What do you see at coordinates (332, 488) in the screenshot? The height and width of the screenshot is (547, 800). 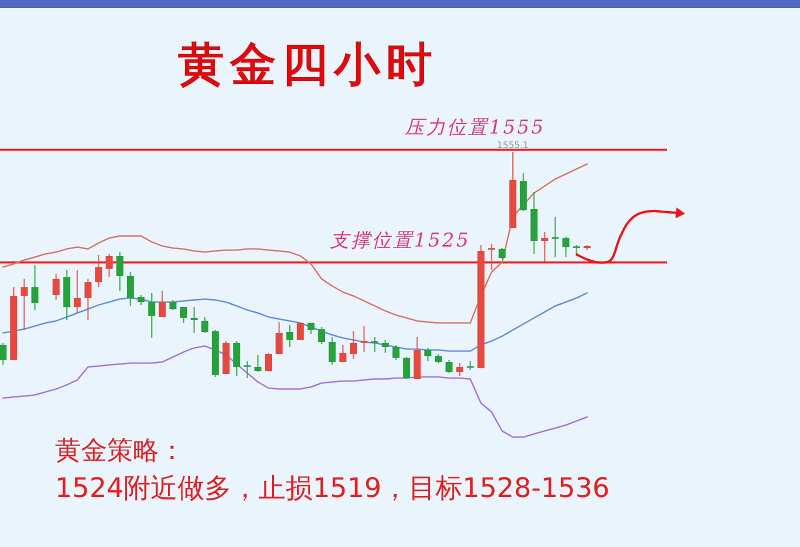 I see `annotation: 1524附近做多，止损1519，目标1528-1536` at bounding box center [332, 488].